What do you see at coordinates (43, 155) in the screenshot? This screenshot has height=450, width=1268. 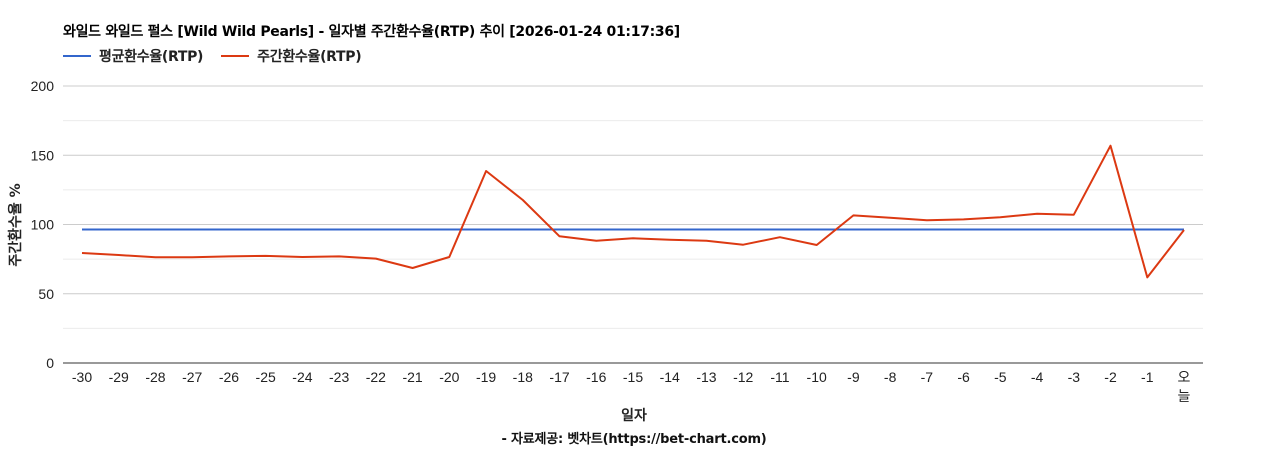 I see `y-tick-label: 150` at bounding box center [43, 155].